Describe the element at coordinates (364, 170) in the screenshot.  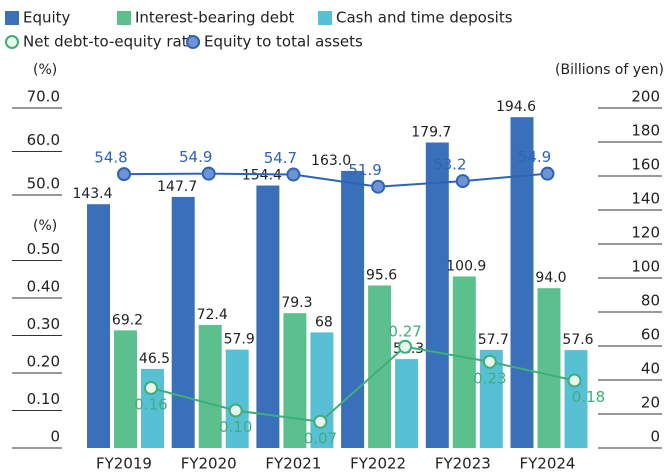
I see `data-label: 51.9` at that location.